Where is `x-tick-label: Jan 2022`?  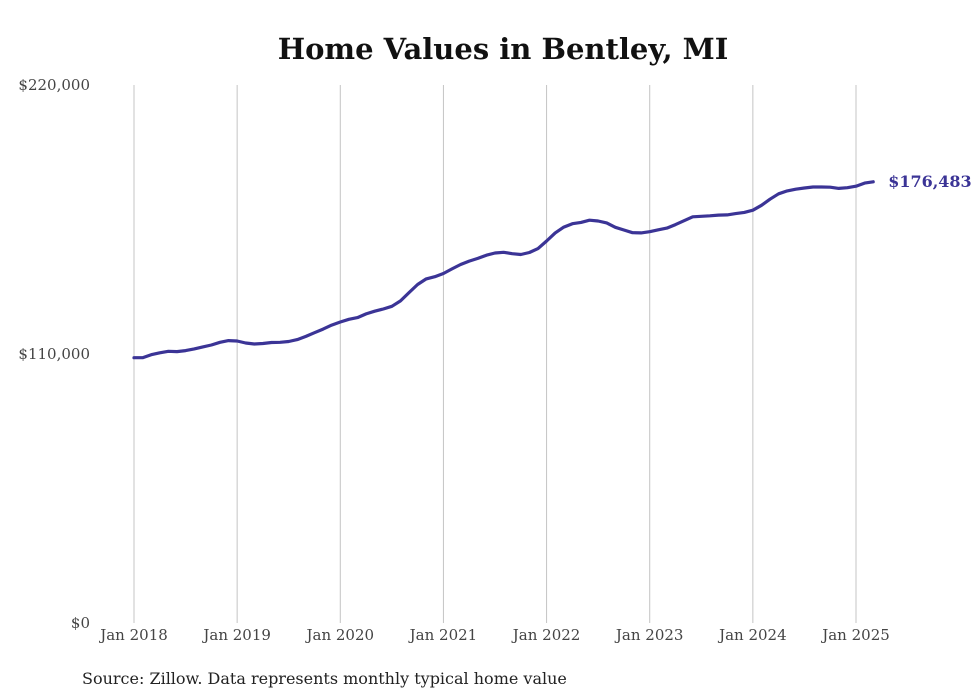 x-tick-label: Jan 2022 is located at coordinates (546, 635).